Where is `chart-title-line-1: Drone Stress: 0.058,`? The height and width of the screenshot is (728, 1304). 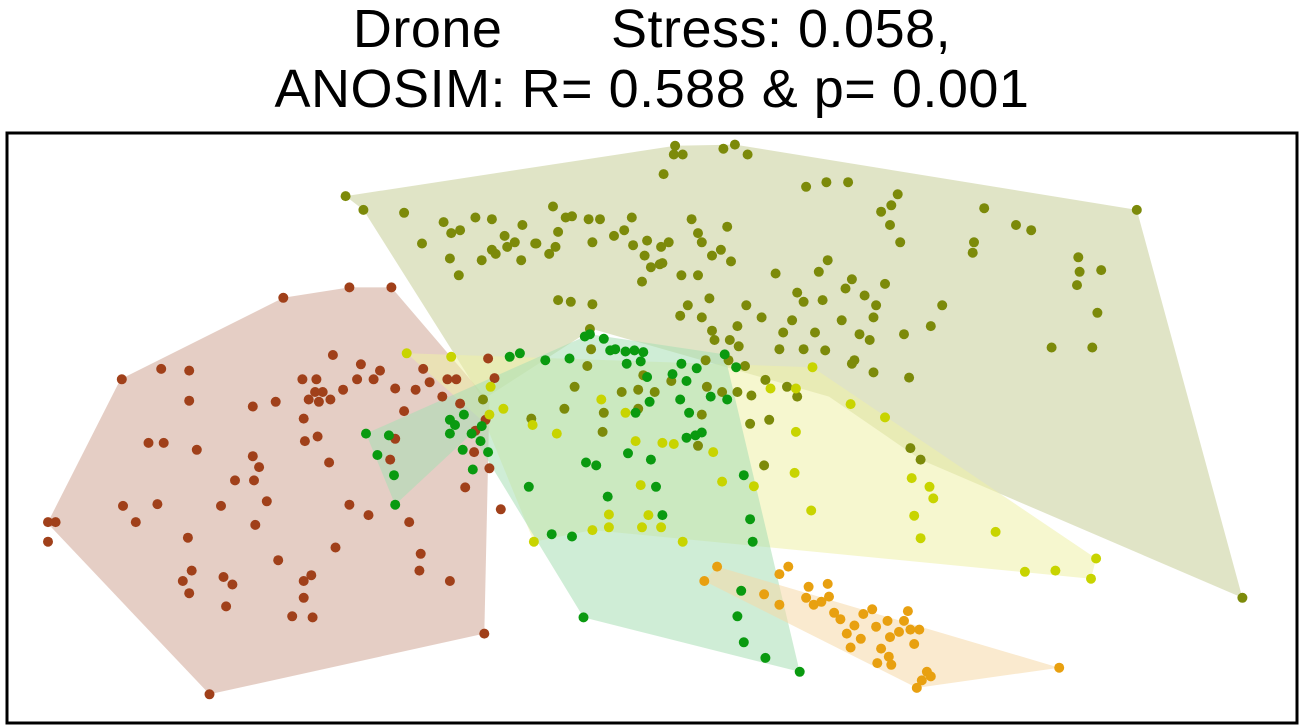 chart-title-line-1: Drone Stress: 0.058, is located at coordinates (652, 29).